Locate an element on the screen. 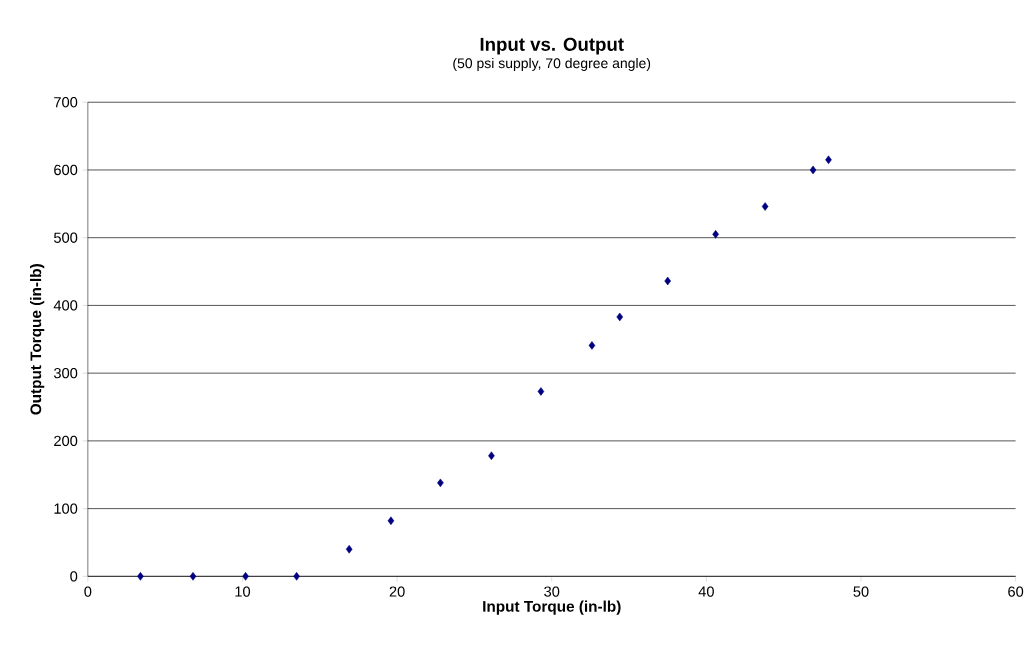  x-tick-label: 30 is located at coordinates (552, 591).